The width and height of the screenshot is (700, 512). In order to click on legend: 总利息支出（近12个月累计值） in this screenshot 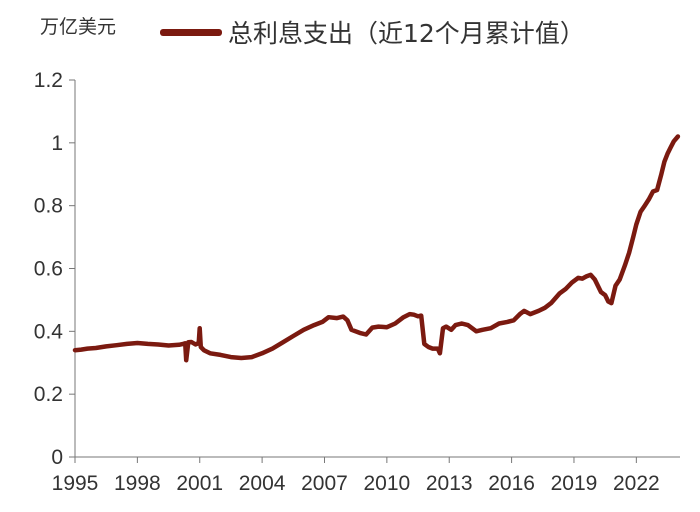, I will do `click(372, 32)`.